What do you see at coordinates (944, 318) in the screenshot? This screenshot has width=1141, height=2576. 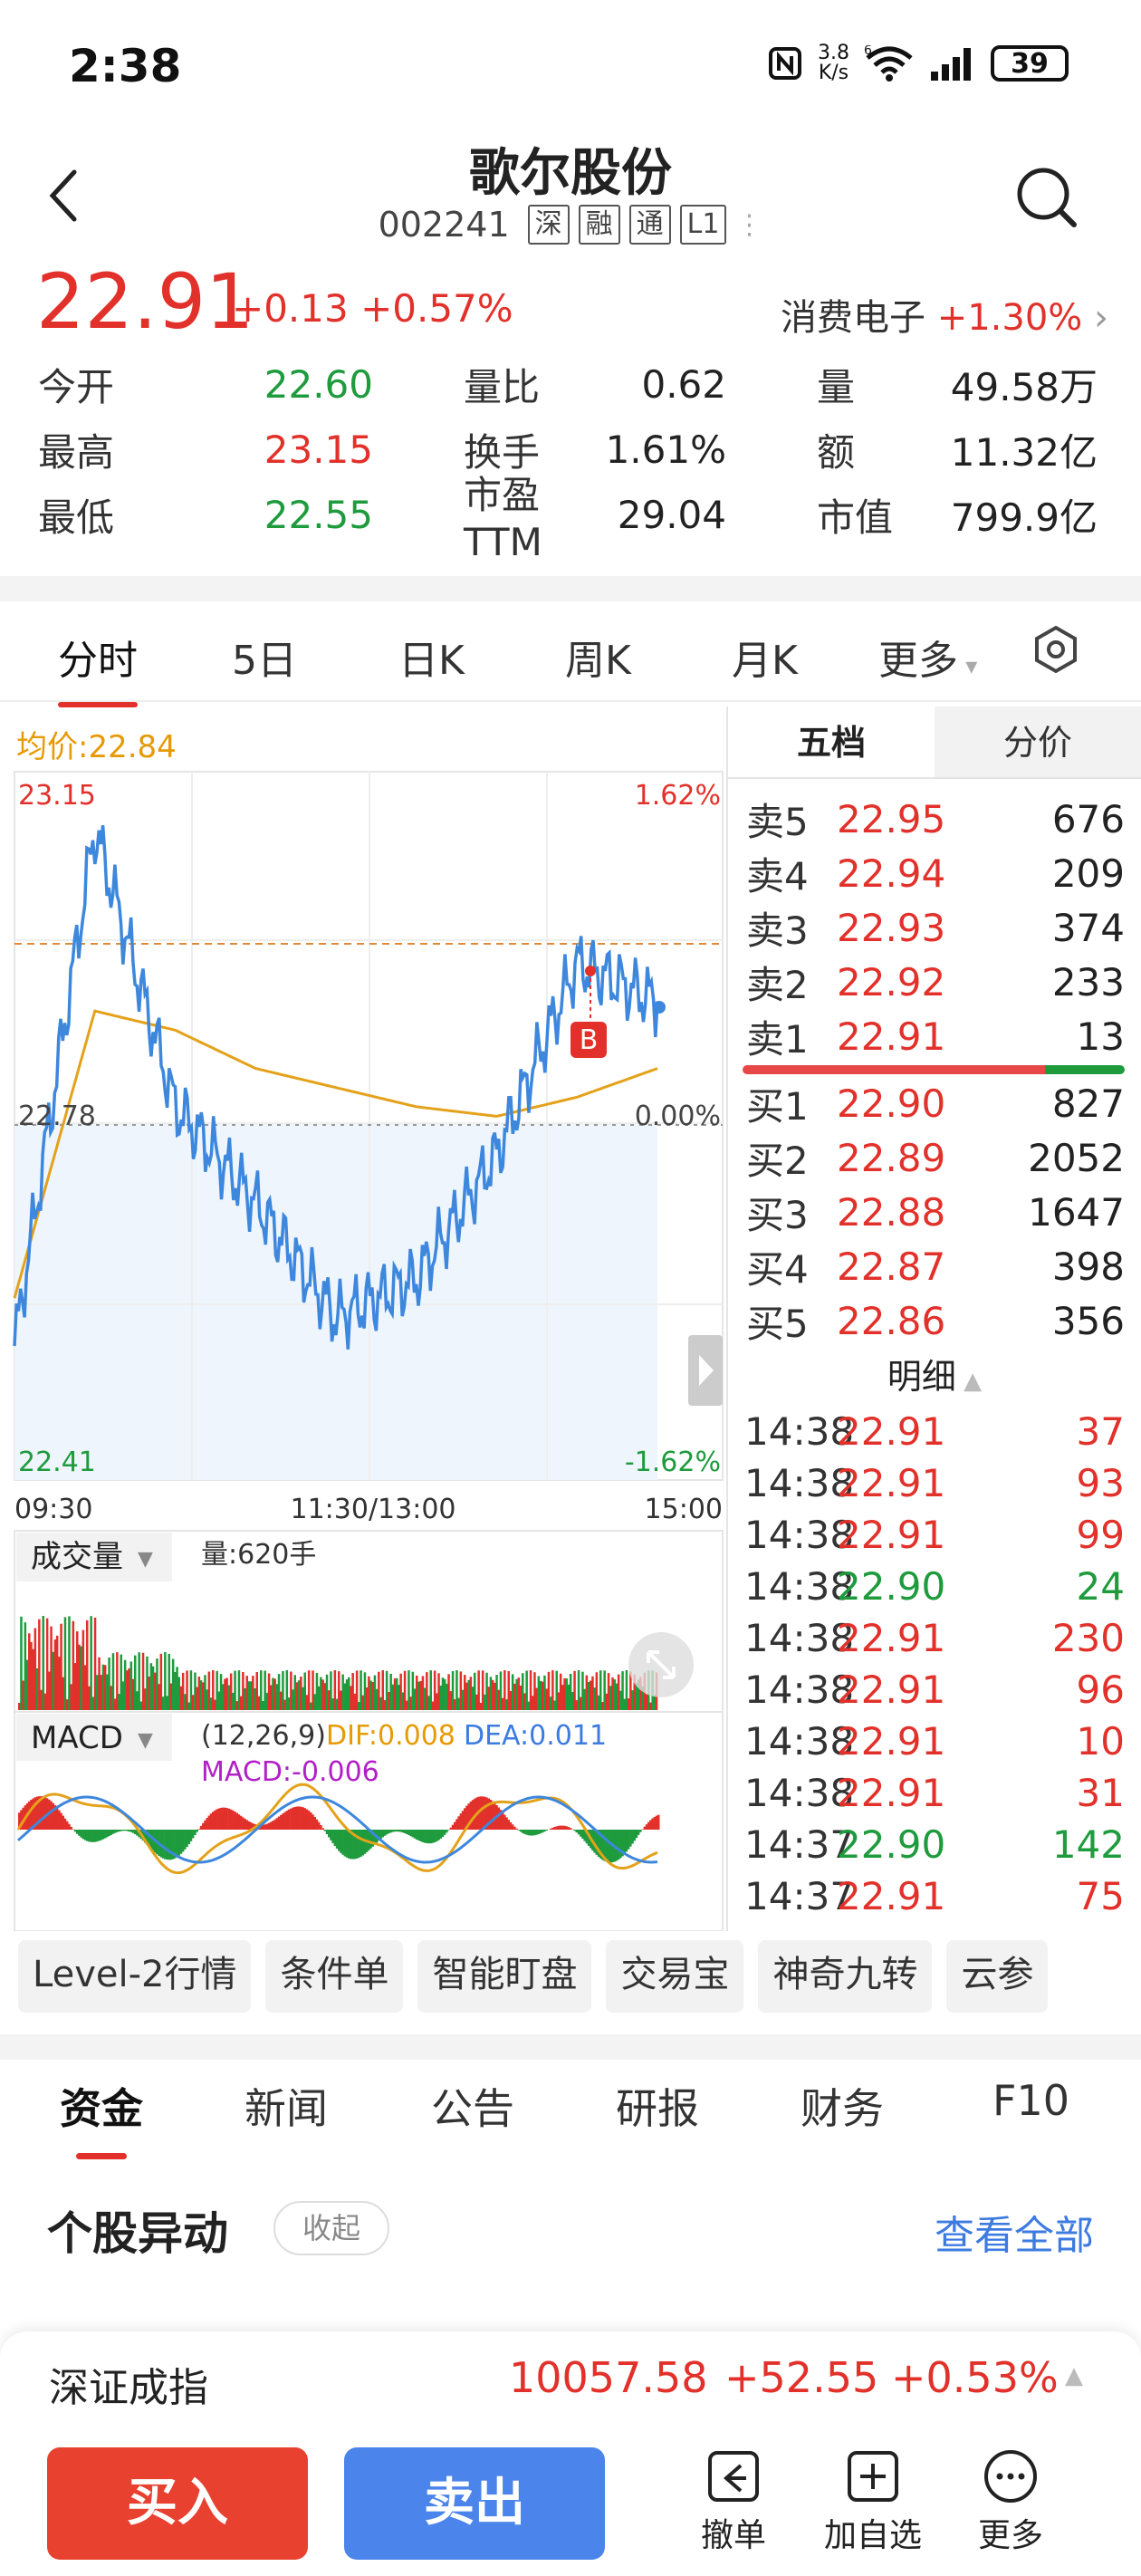 I see `sector-link: 消费电子 +1.30% ›` at bounding box center [944, 318].